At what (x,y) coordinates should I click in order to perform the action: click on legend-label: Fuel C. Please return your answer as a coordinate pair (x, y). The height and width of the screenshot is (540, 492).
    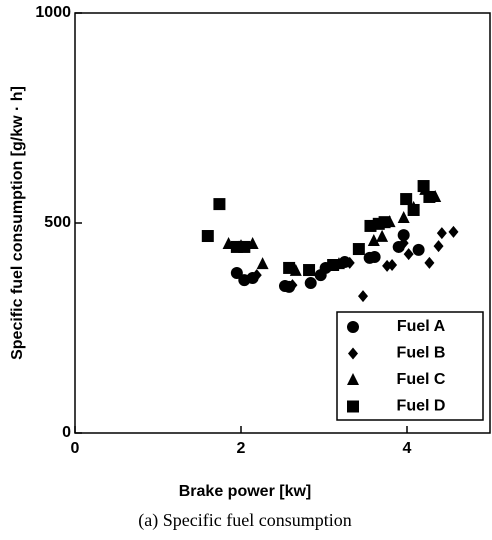
    Looking at the image, I should click on (421, 379).